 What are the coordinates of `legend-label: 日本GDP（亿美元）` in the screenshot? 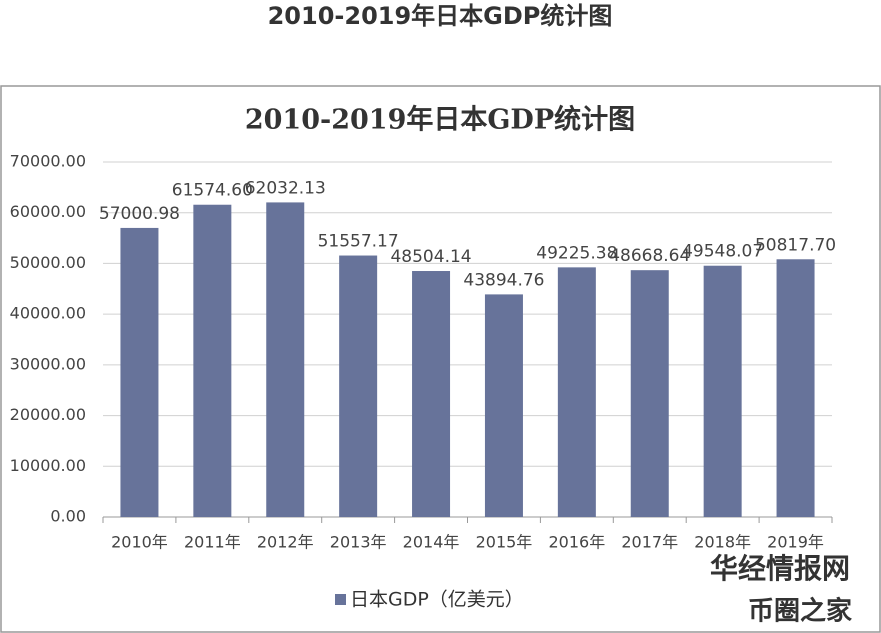 It's located at (437, 600).